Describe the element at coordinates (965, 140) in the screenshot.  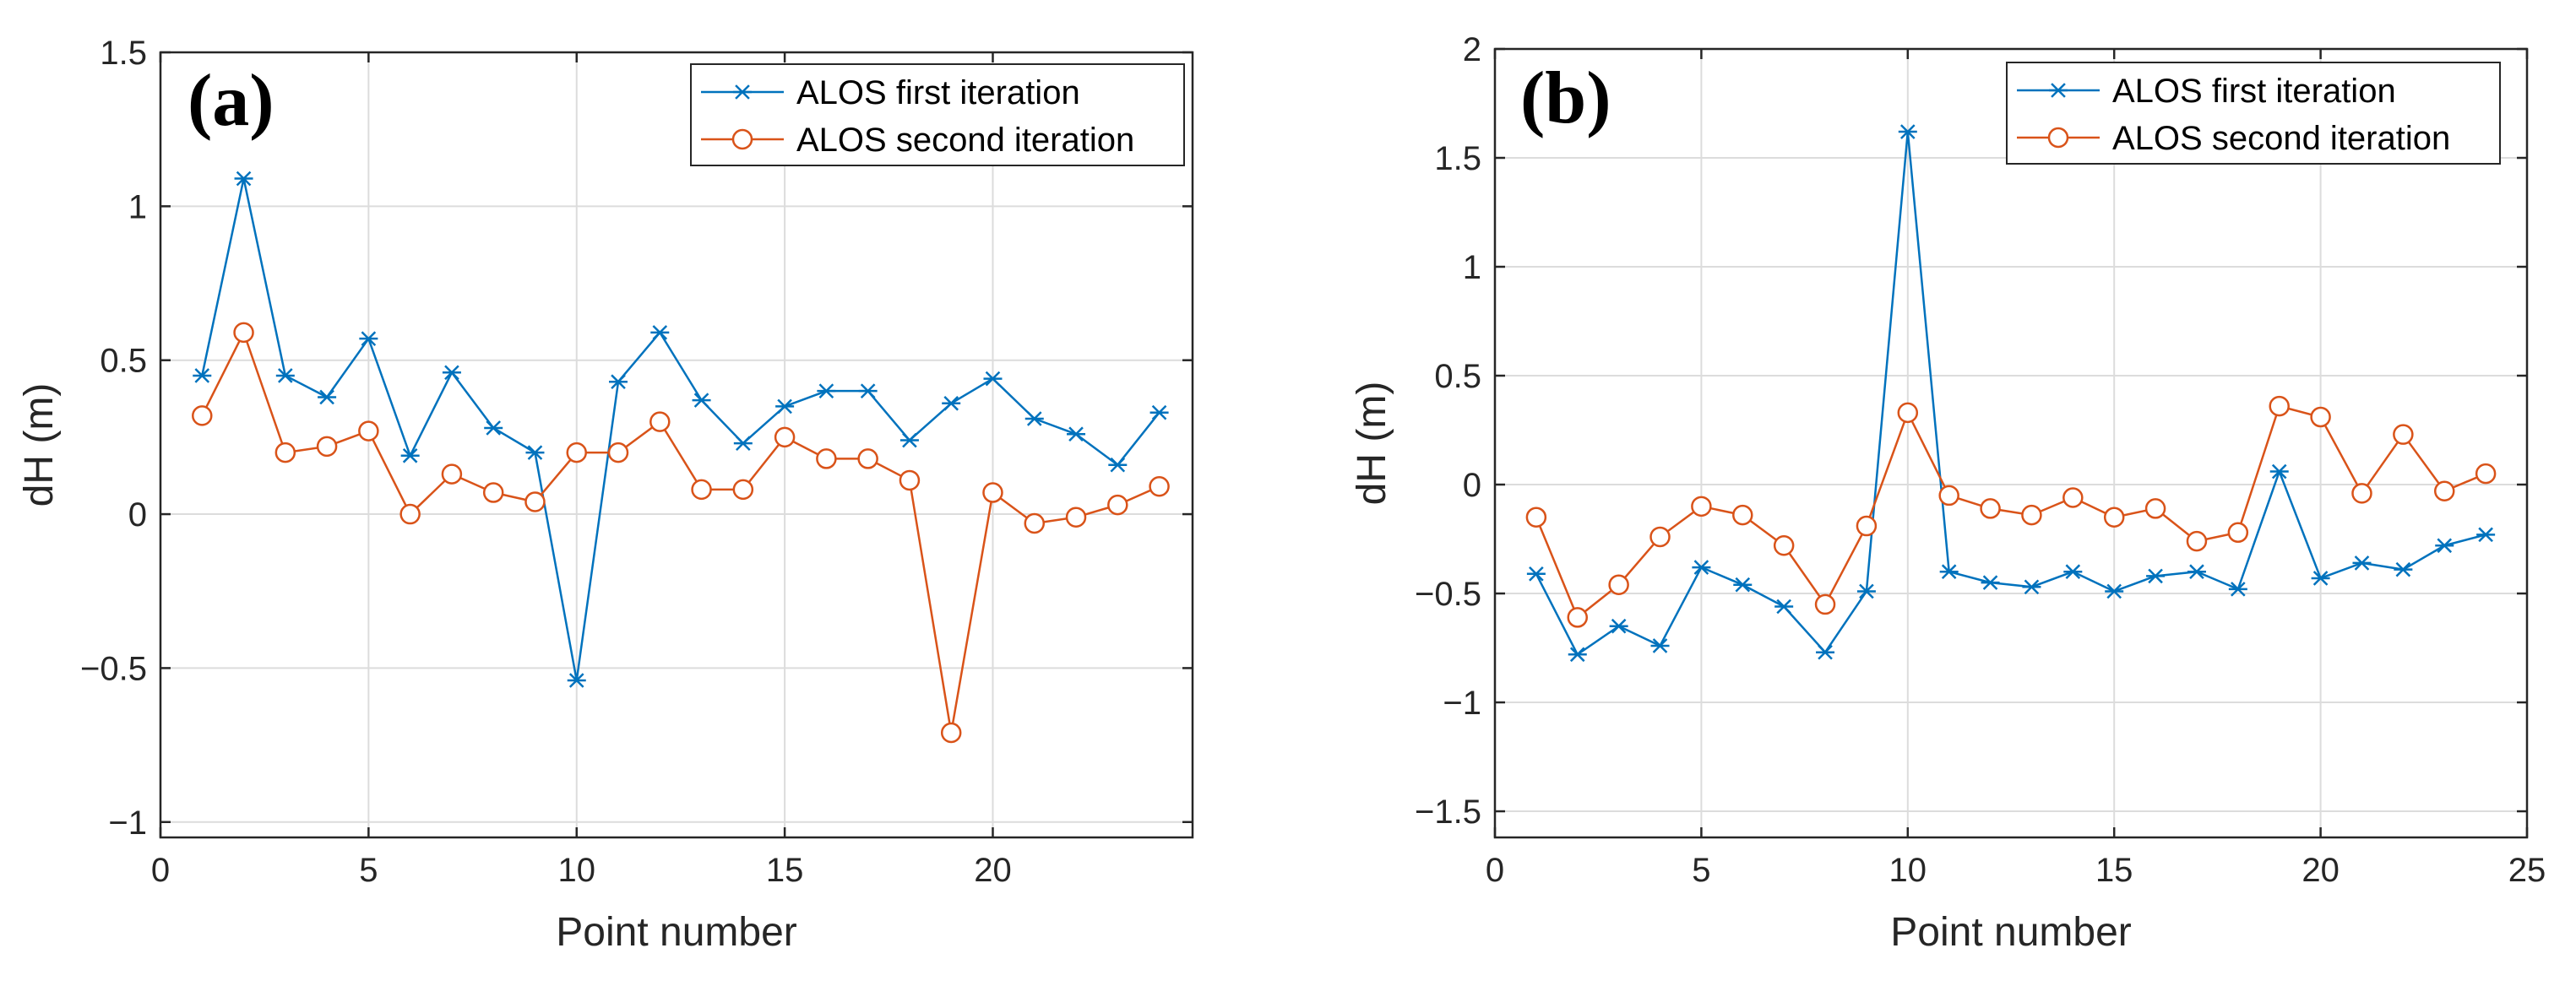
I see `legend-entry-2: ALOS second iteration` at that location.